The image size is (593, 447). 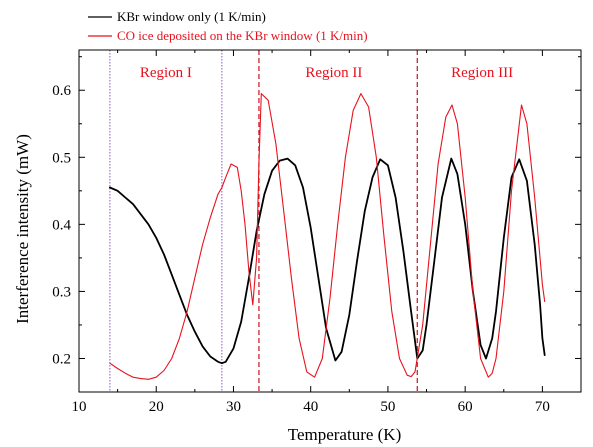 What do you see at coordinates (542, 407) in the screenshot?
I see `x-tick-label: 70` at bounding box center [542, 407].